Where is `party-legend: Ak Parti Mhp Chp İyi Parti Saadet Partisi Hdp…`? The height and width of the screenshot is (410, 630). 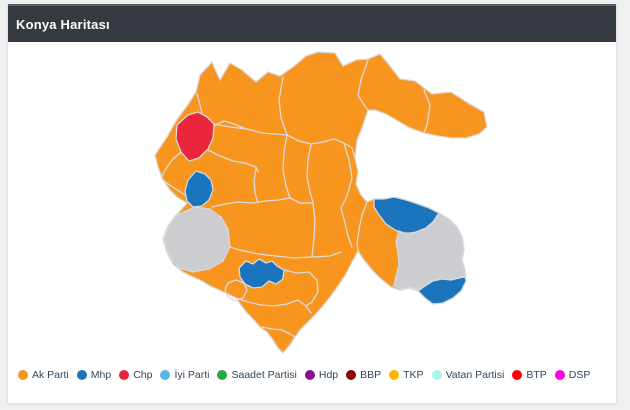 party-legend: Ak Parti Mhp Chp İyi Parti Saadet Partisi Hdp… is located at coordinates (312, 373).